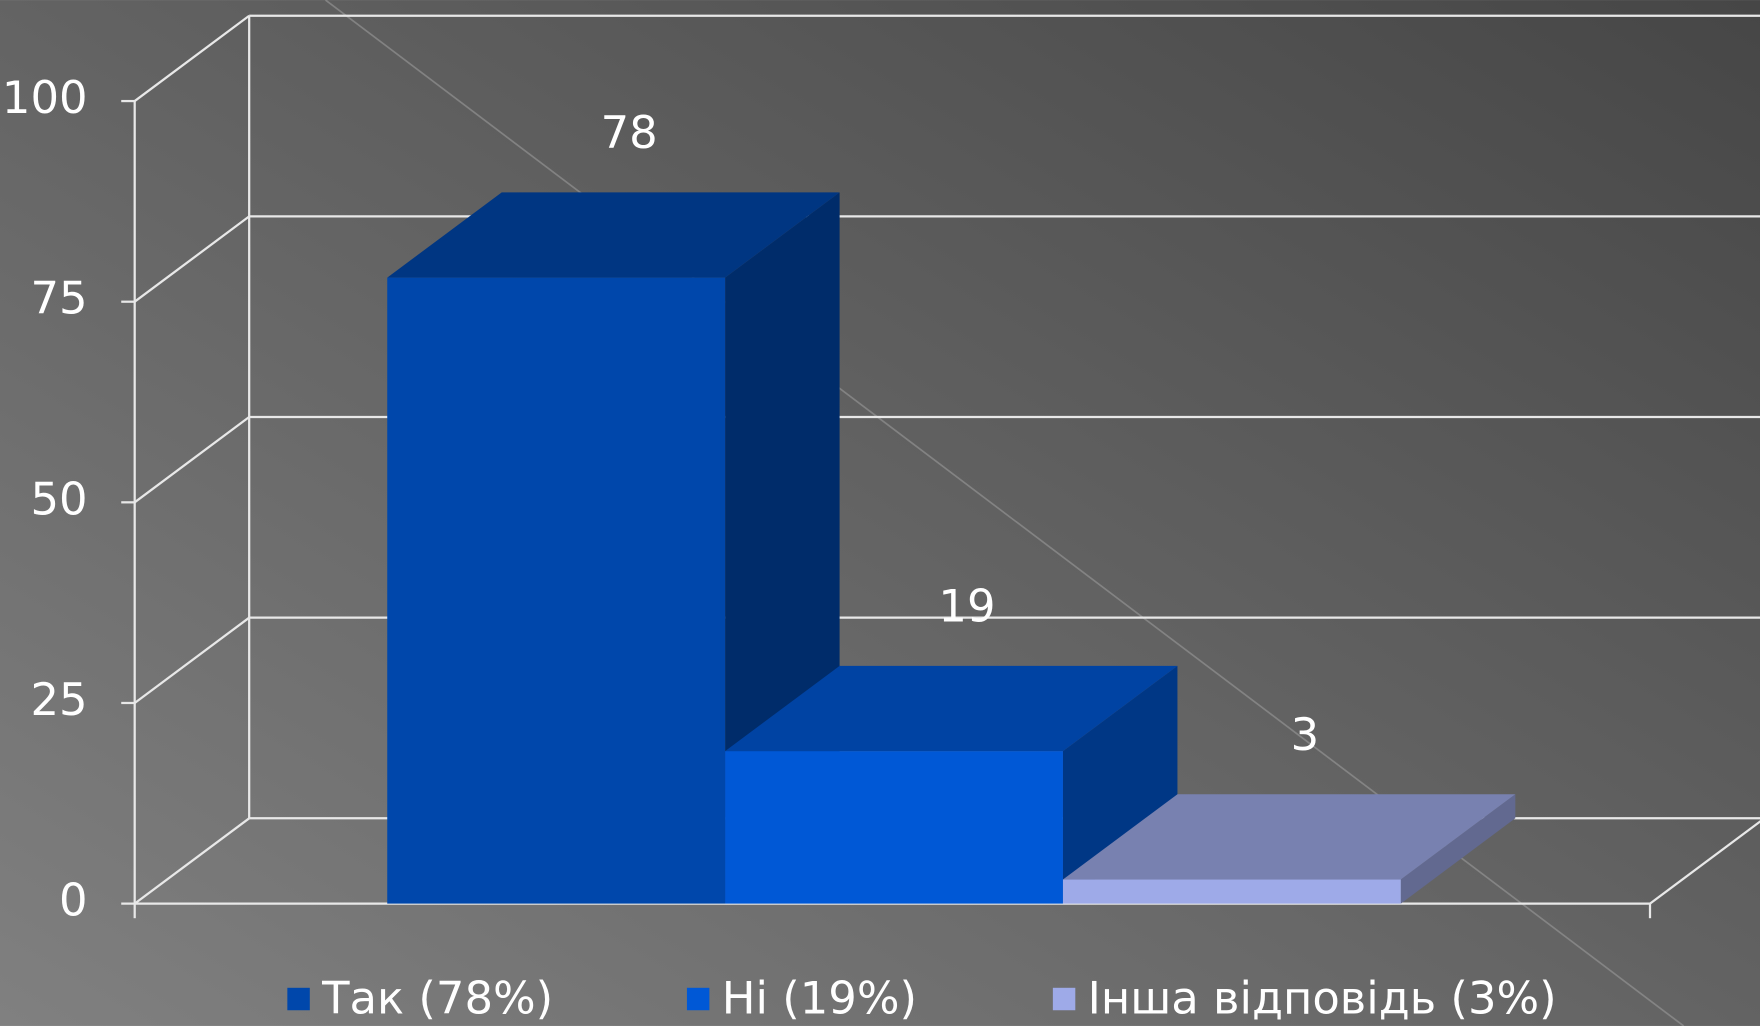  I want to click on y-tick-label: 50, so click(58, 498).